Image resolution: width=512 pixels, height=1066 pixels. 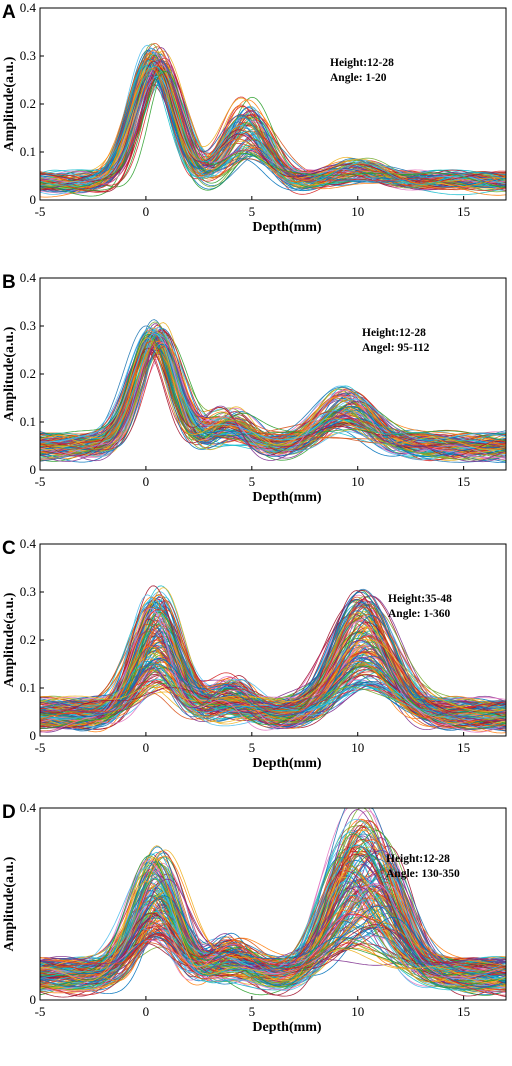 What do you see at coordinates (9, 548) in the screenshot?
I see `panel-letter: C` at bounding box center [9, 548].